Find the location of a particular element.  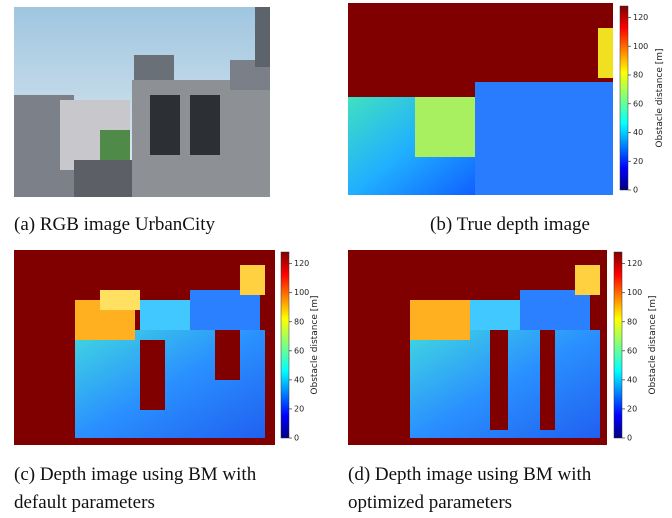

caption: (c) Depth image using BM with is located at coordinates (135, 474).